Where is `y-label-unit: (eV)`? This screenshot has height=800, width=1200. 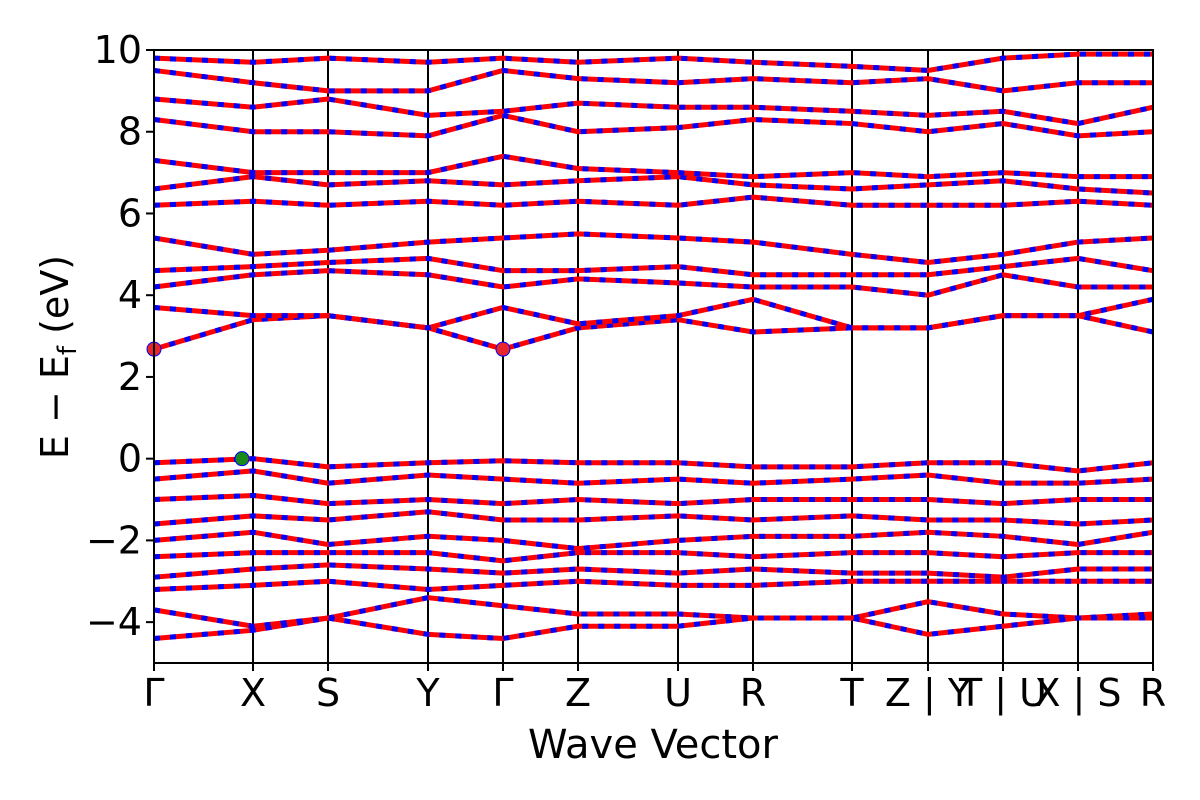 y-label-unit: (eV) is located at coordinates (55, 300).